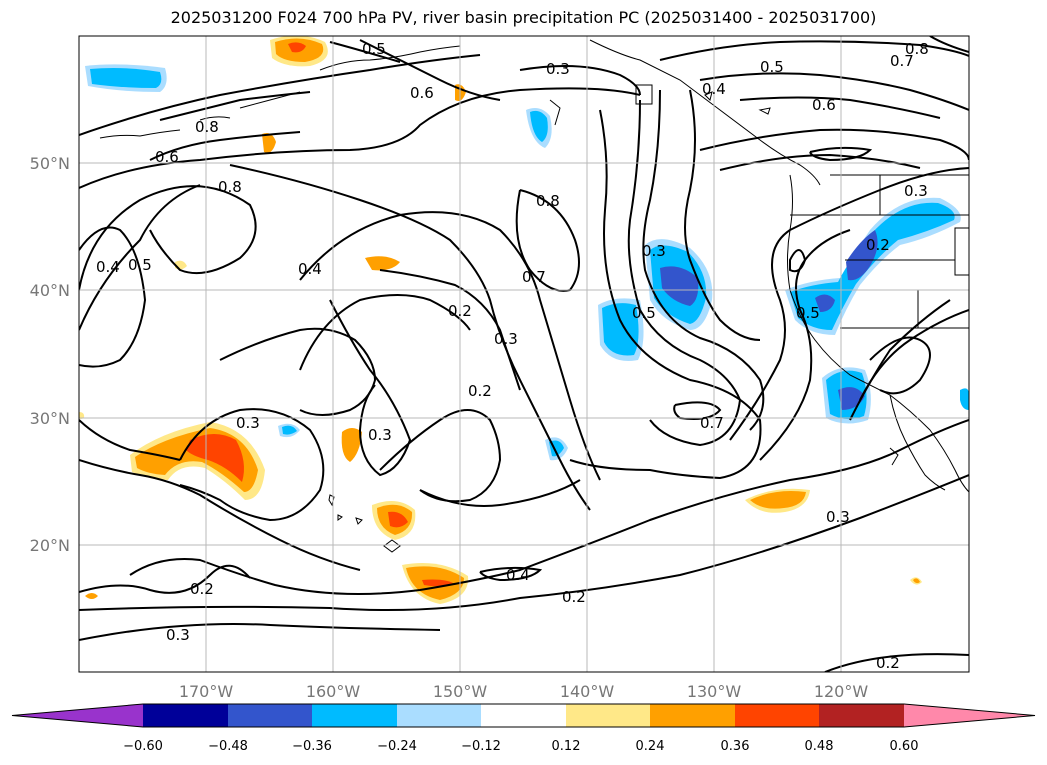  What do you see at coordinates (481, 746) in the screenshot?
I see `colorbar-tick: −0.12` at bounding box center [481, 746].